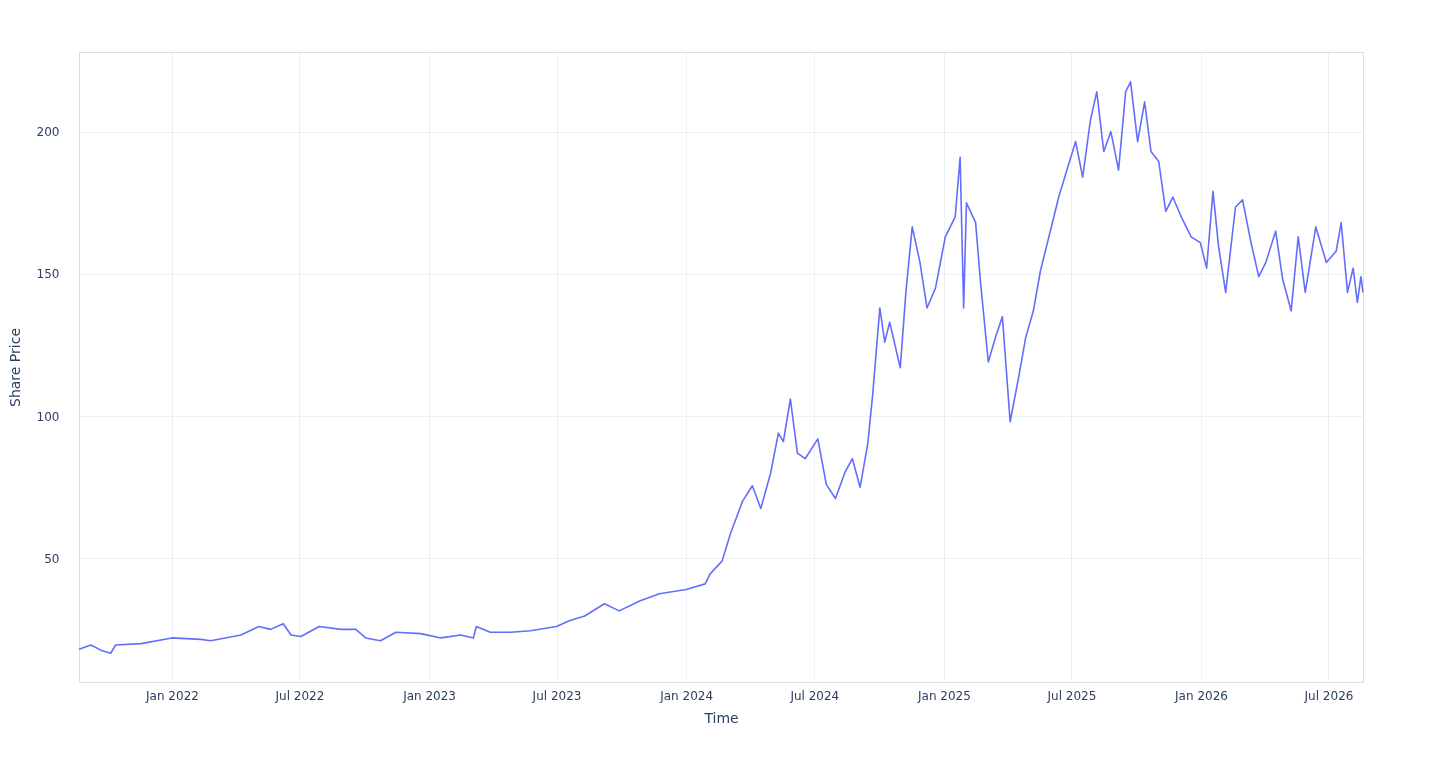  Describe the element at coordinates (721, 717) in the screenshot. I see `x-axis-title: Time` at that location.